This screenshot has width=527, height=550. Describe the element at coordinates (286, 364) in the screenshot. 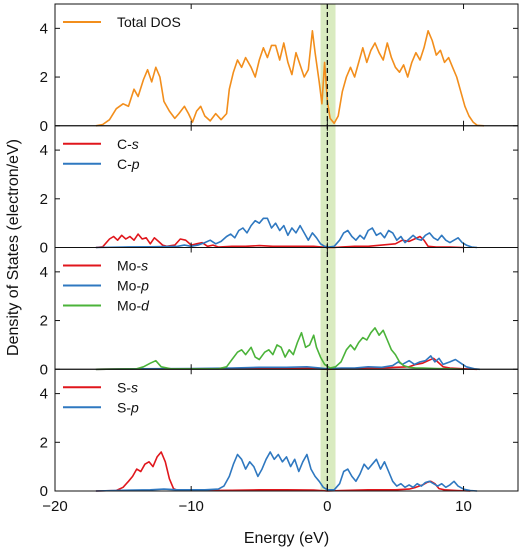

I see `series-line-mo-s` at that location.